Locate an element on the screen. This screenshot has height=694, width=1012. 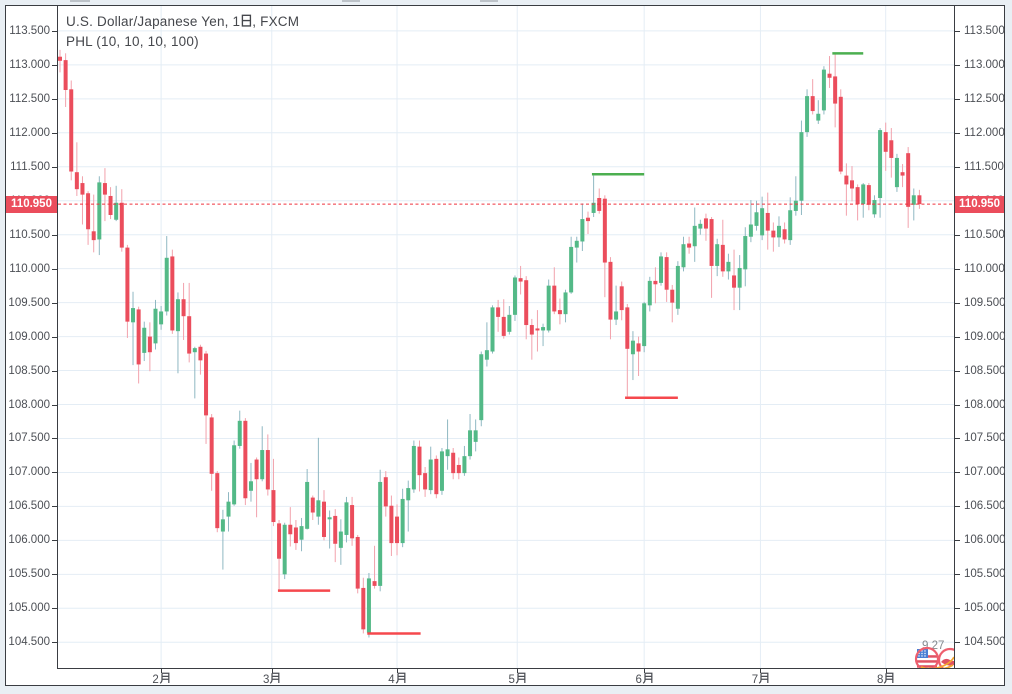
right-price-axis-line is located at coordinates (954, 337).